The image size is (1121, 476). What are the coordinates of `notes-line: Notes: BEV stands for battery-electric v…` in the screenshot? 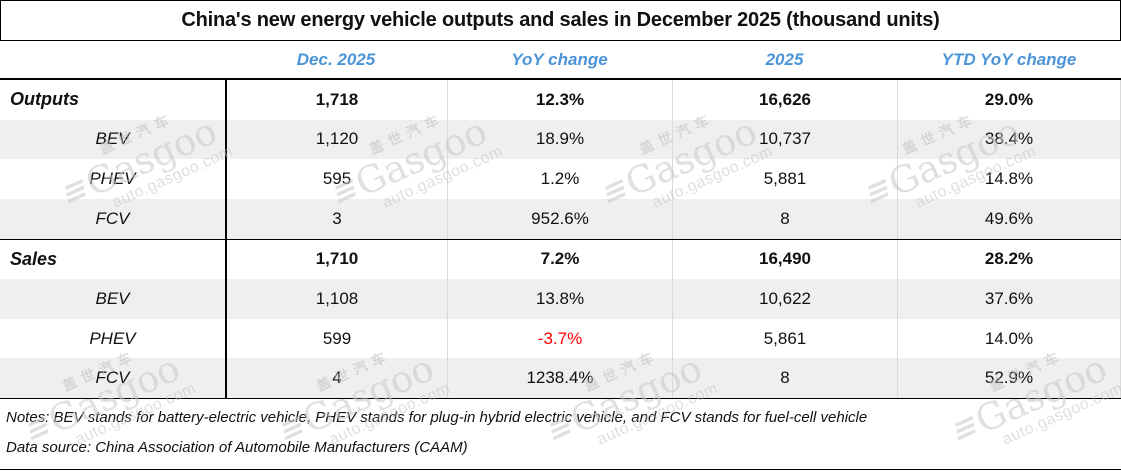 It's located at (437, 417).